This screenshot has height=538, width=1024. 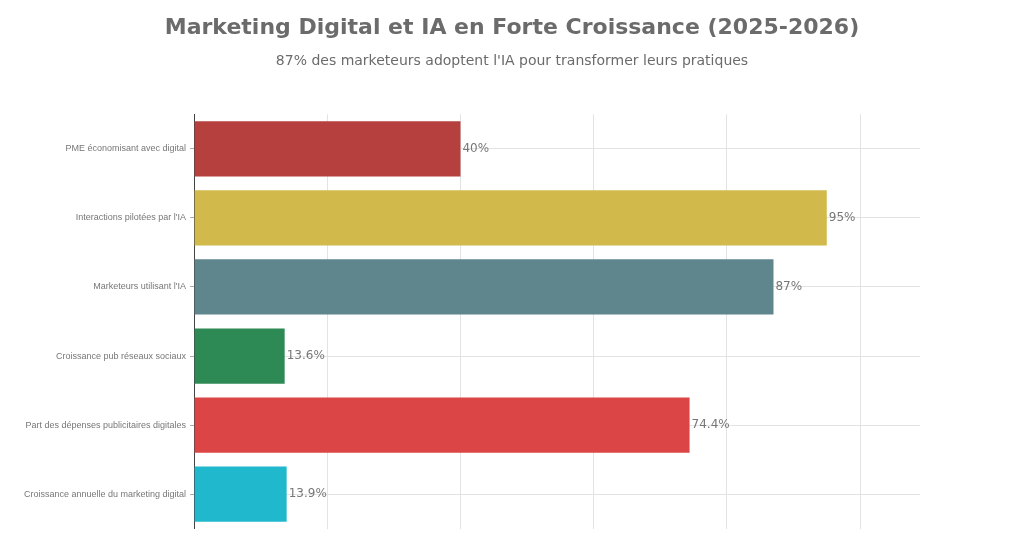 What do you see at coordinates (121, 355) in the screenshot?
I see `y-tick-label: Croissance pub réseaux sociaux` at bounding box center [121, 355].